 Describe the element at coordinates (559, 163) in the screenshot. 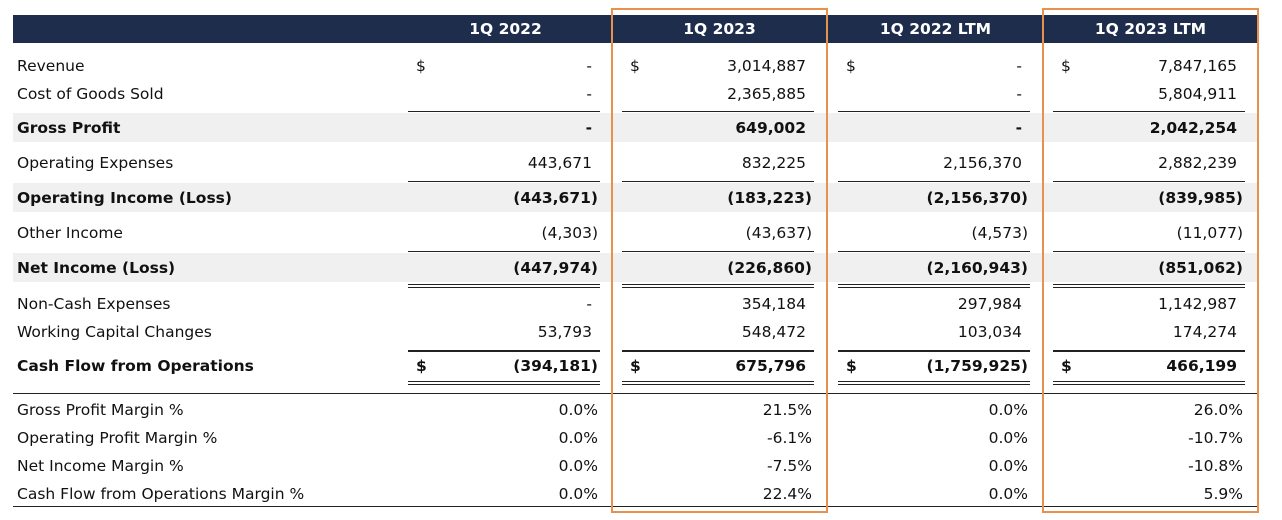

I see `cell-value: 443,671` at that location.